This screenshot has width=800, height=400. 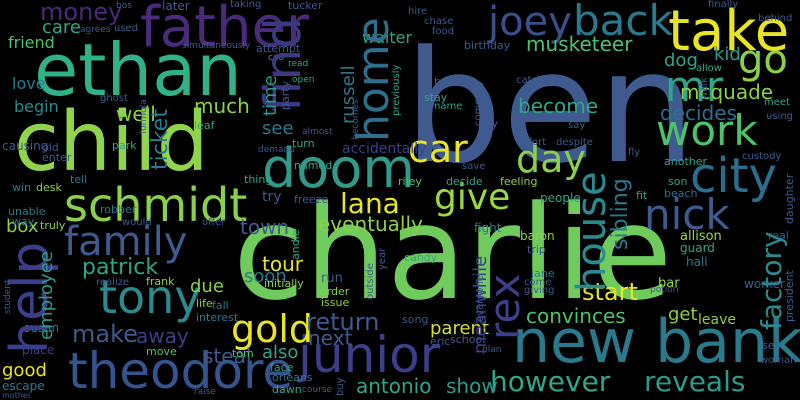 I want to click on word-return: return, so click(x=343, y=322).